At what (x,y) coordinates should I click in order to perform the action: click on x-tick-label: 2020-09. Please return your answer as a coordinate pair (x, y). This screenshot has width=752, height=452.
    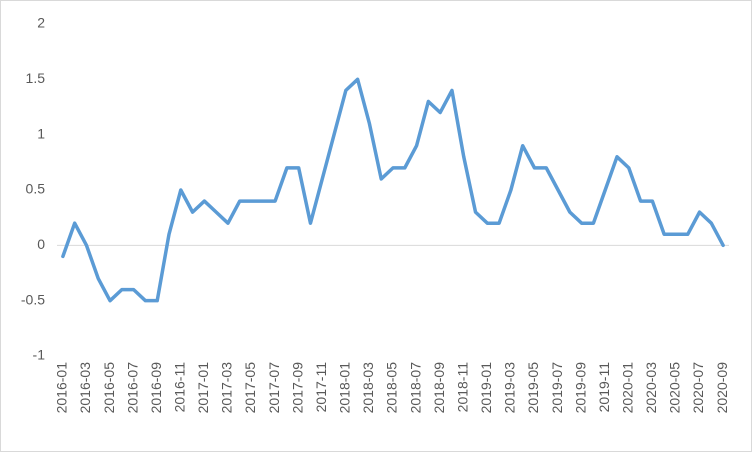
    Looking at the image, I should click on (722, 388).